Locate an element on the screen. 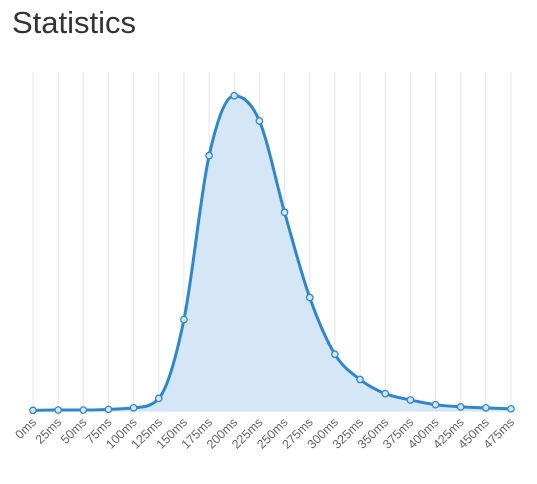 This screenshot has height=484, width=537. data-point-225ms is located at coordinates (259, 121).